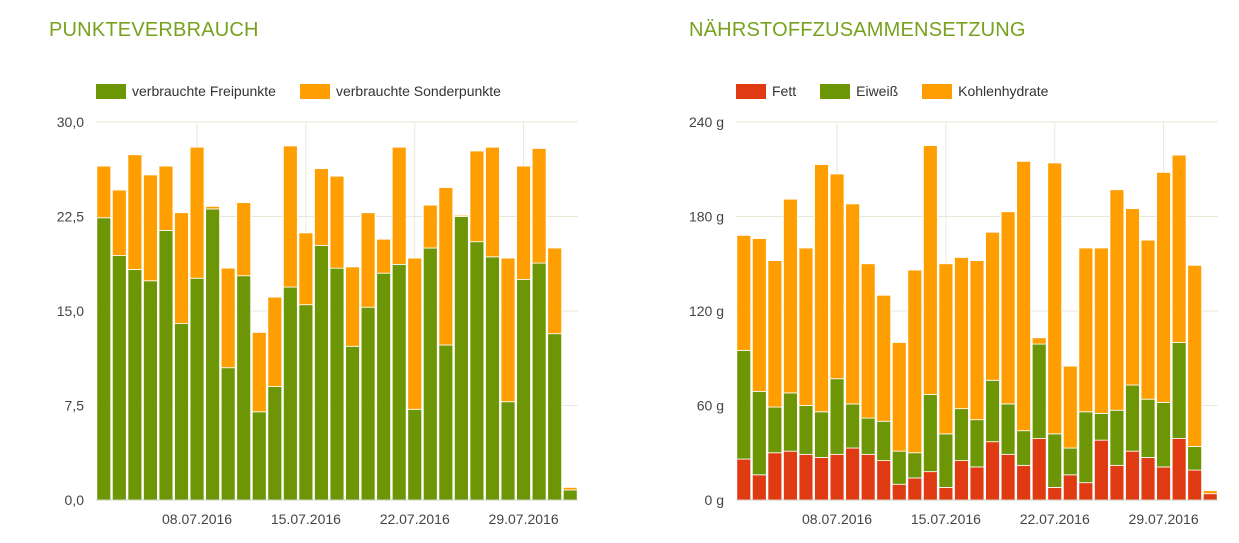  I want to click on legend-item-fett: Fett, so click(766, 91).